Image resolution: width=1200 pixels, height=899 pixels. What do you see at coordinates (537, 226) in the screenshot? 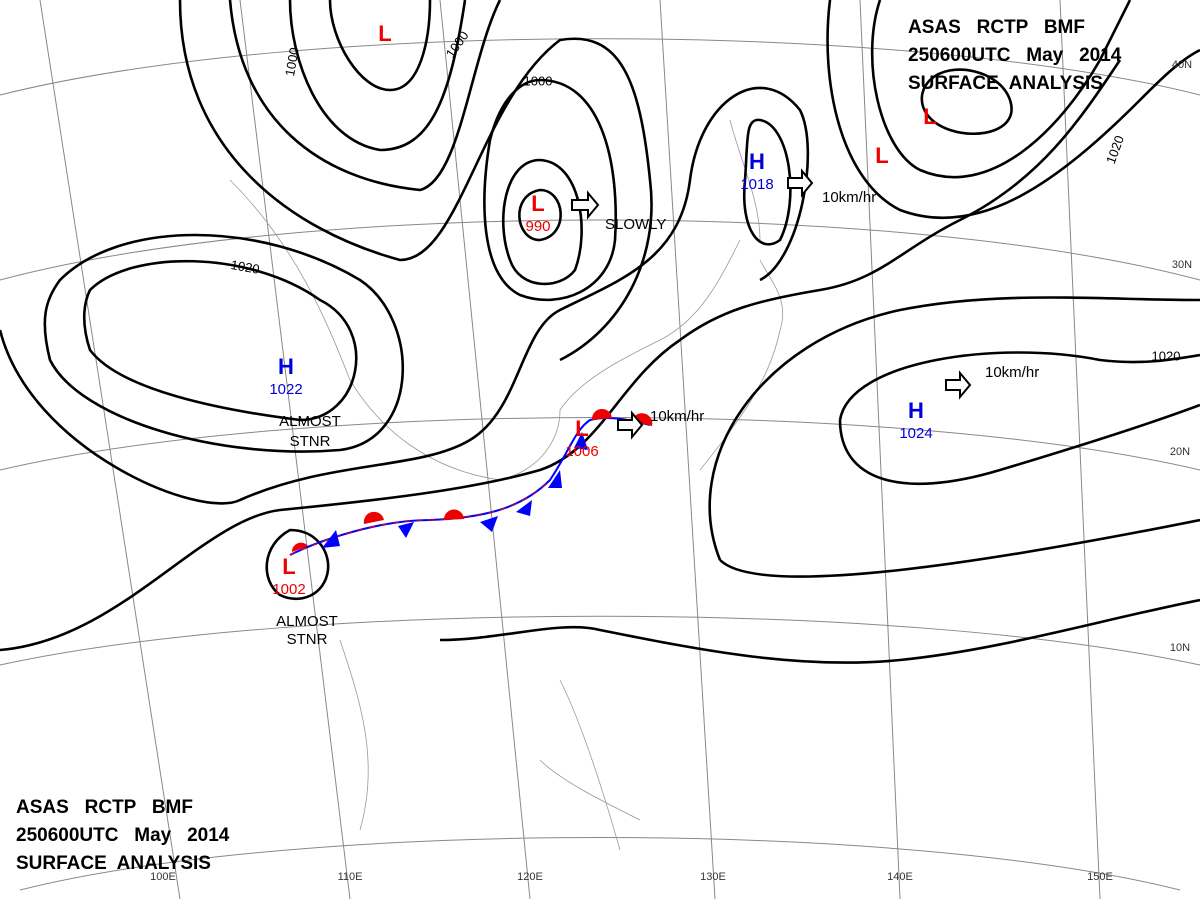
I see `center-value: 990` at bounding box center [537, 226].